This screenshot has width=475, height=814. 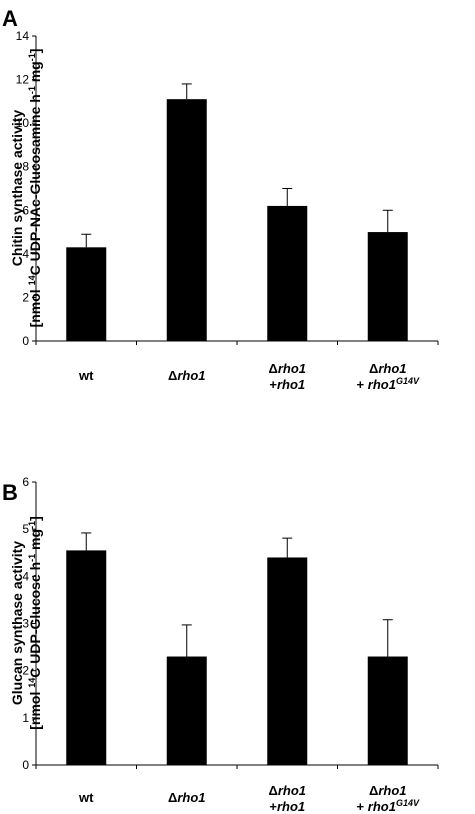 What do you see at coordinates (10, 492) in the screenshot?
I see `panel-b-letter: B` at bounding box center [10, 492].